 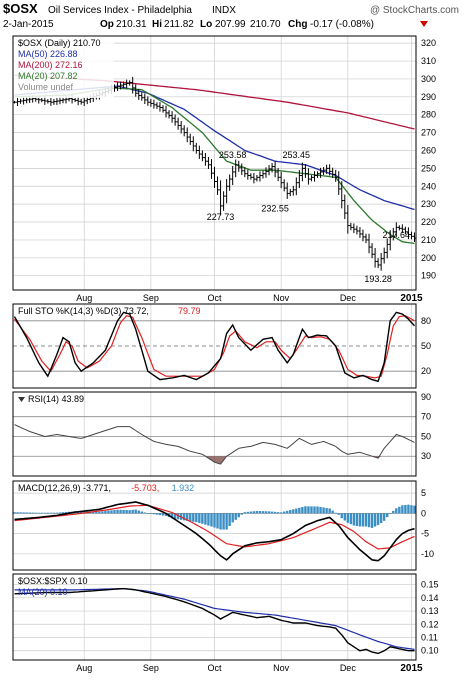 What do you see at coordinates (43, 592) in the screenshot?
I see `legend-entry: MA(20) 0.10` at bounding box center [43, 592].